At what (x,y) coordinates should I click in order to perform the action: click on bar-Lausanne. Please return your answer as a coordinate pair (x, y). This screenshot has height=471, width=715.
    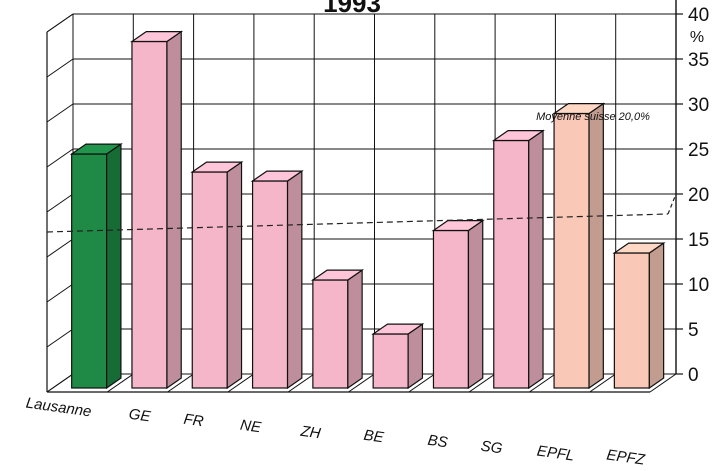
    Looking at the image, I should click on (96, 266).